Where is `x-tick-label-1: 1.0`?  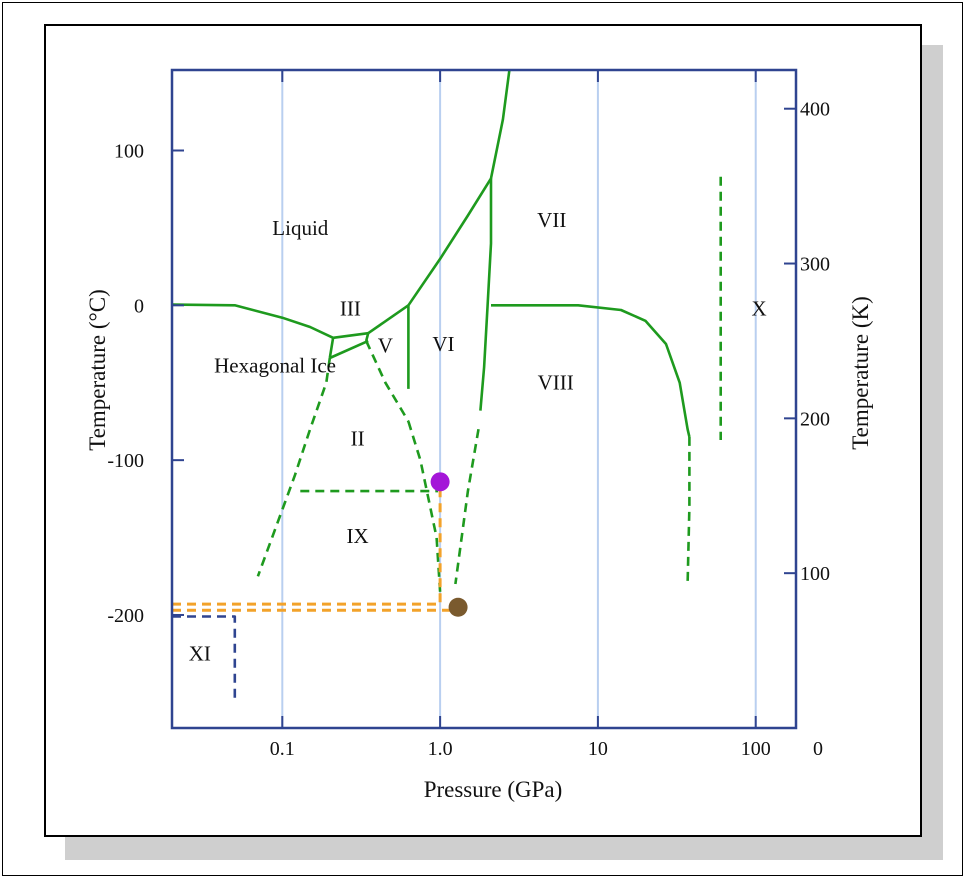 x-tick-label-1: 1.0 is located at coordinates (440, 749).